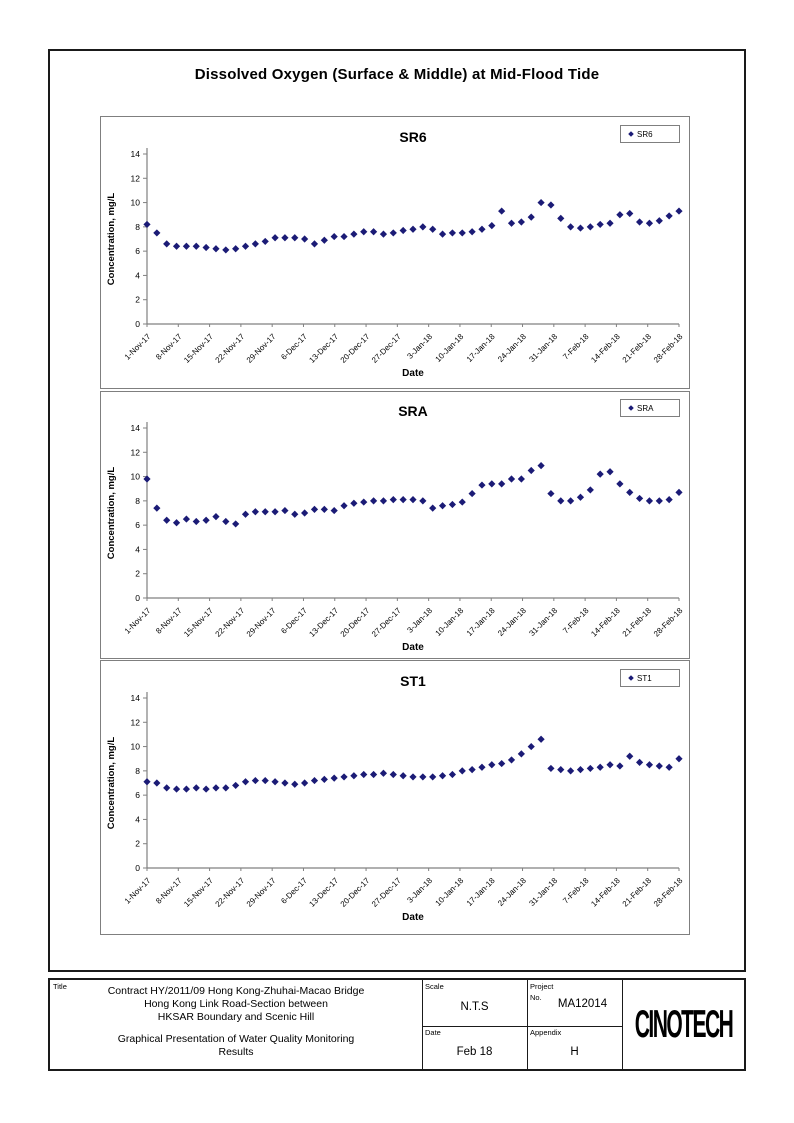  What do you see at coordinates (236, 1004) in the screenshot?
I see `contract-title-line: Hong Kong Link Road-Section between` at bounding box center [236, 1004].